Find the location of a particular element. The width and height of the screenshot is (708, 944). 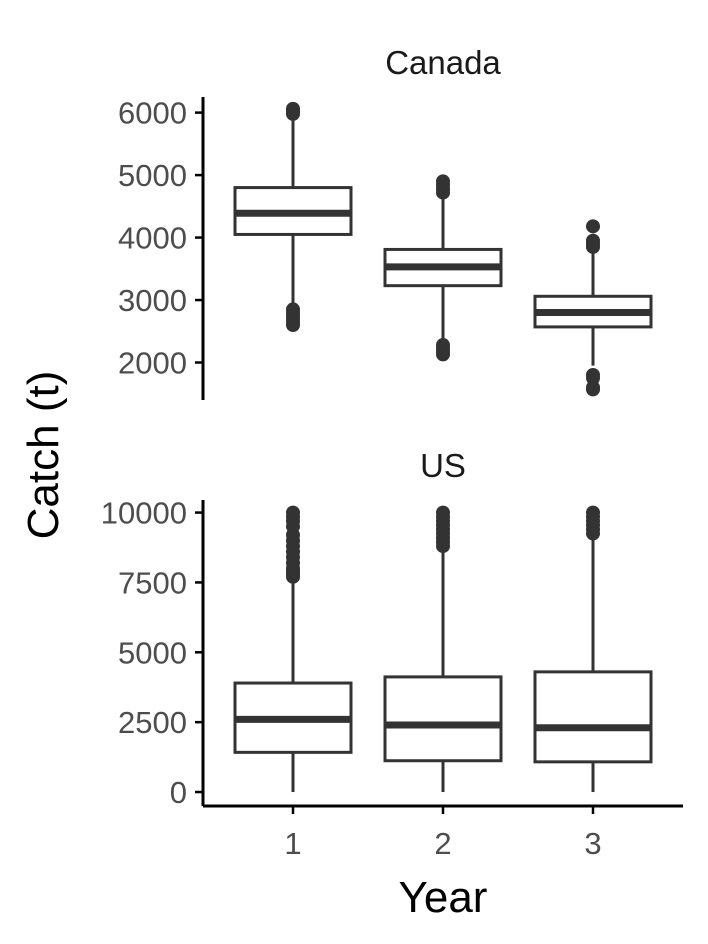

x-tick-label: 1 is located at coordinates (292, 843).